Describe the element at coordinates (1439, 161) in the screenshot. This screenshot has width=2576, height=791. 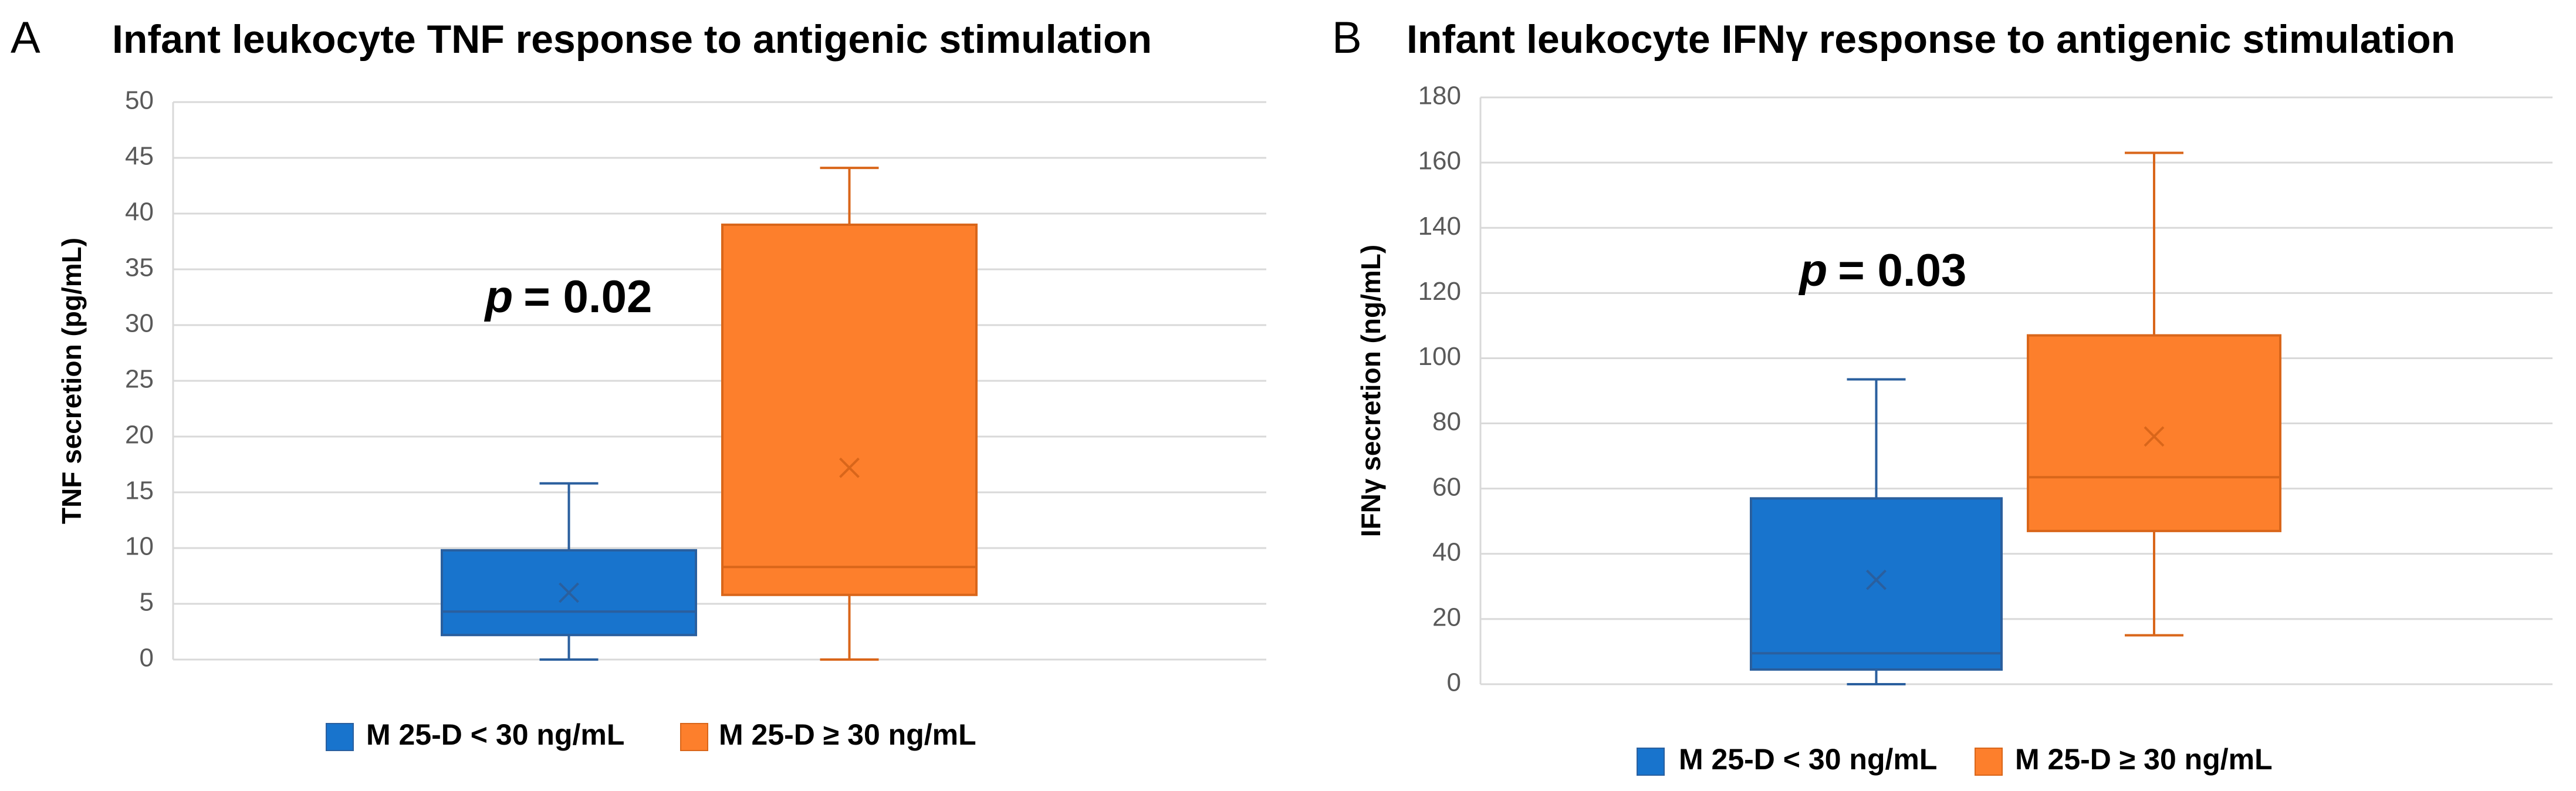
I see `y-tick-label: 160` at that location.